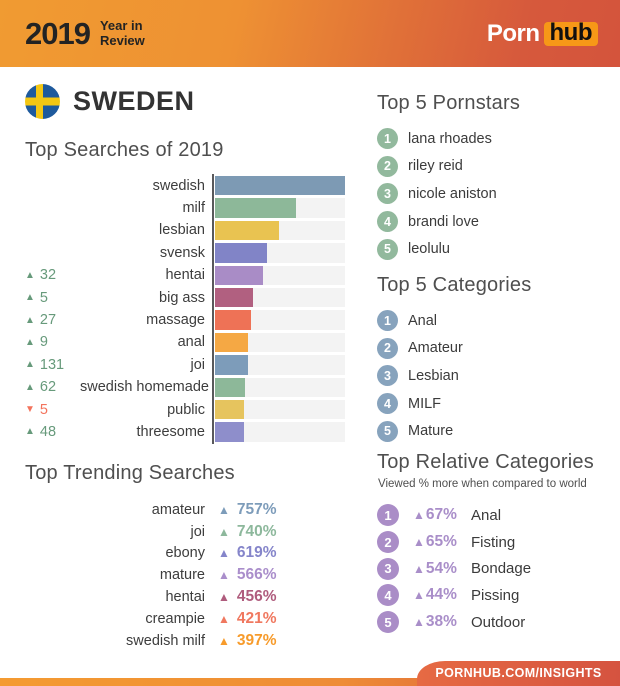  What do you see at coordinates (431, 431) in the screenshot?
I see `list-item-label: Mature` at bounding box center [431, 431].